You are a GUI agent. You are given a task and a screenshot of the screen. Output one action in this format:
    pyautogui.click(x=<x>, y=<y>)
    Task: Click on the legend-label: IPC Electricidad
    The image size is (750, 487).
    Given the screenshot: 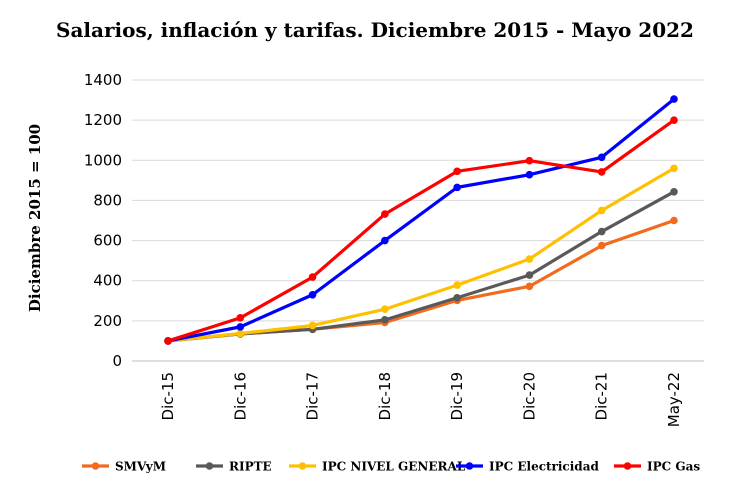 What is the action you would take?
    pyautogui.click(x=544, y=467)
    